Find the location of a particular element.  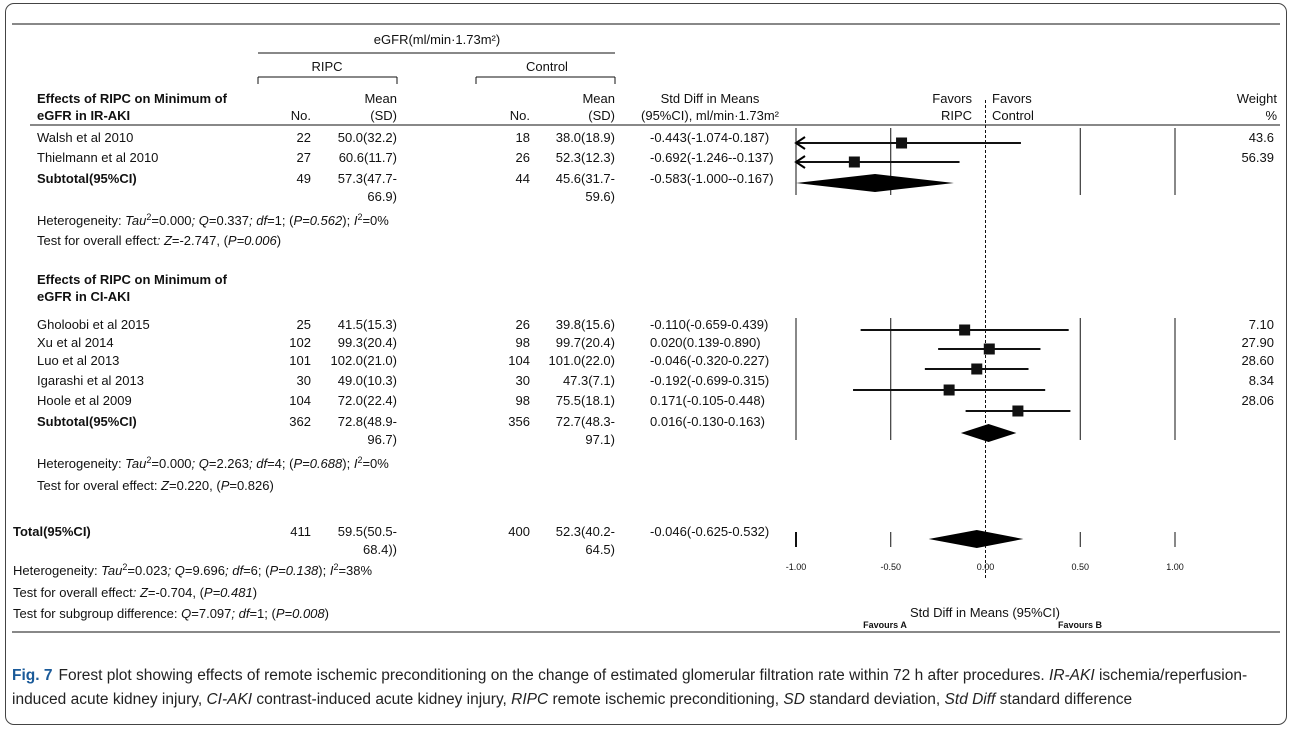

x-tick-label: -1.00 is located at coordinates (796, 567).